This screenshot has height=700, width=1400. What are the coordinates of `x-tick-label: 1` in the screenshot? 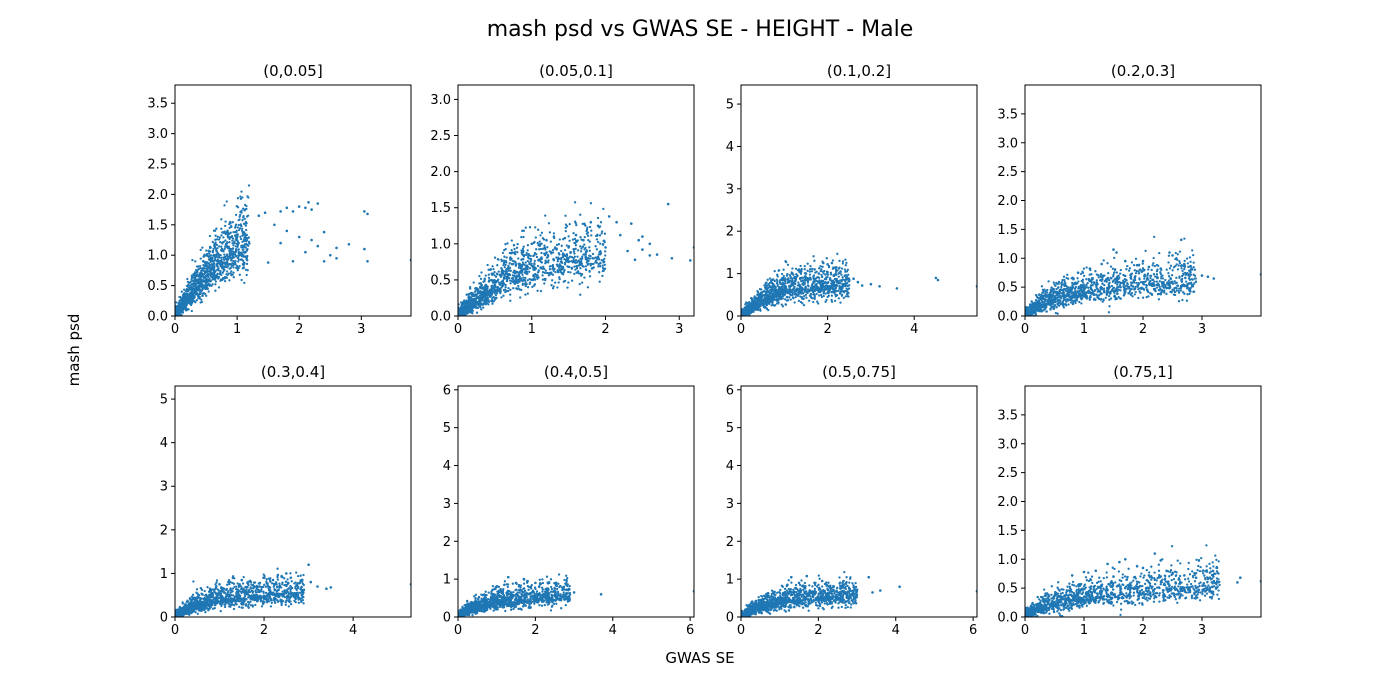 It's located at (532, 329).